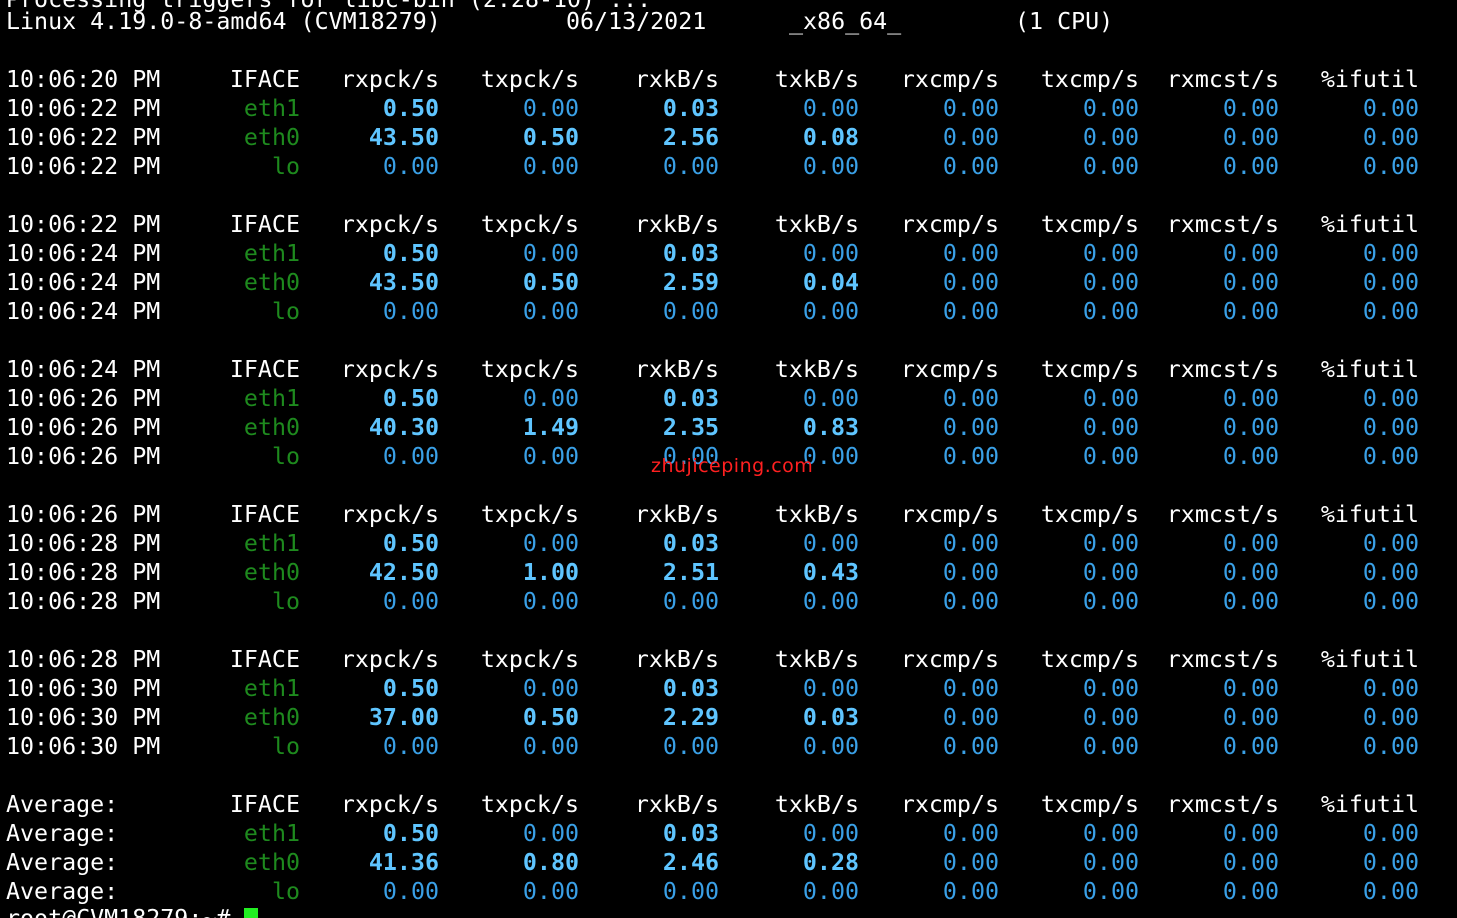 The height and width of the screenshot is (918, 1457). What do you see at coordinates (389, 224) in the screenshot?
I see `column-header: rxpck/s` at bounding box center [389, 224].